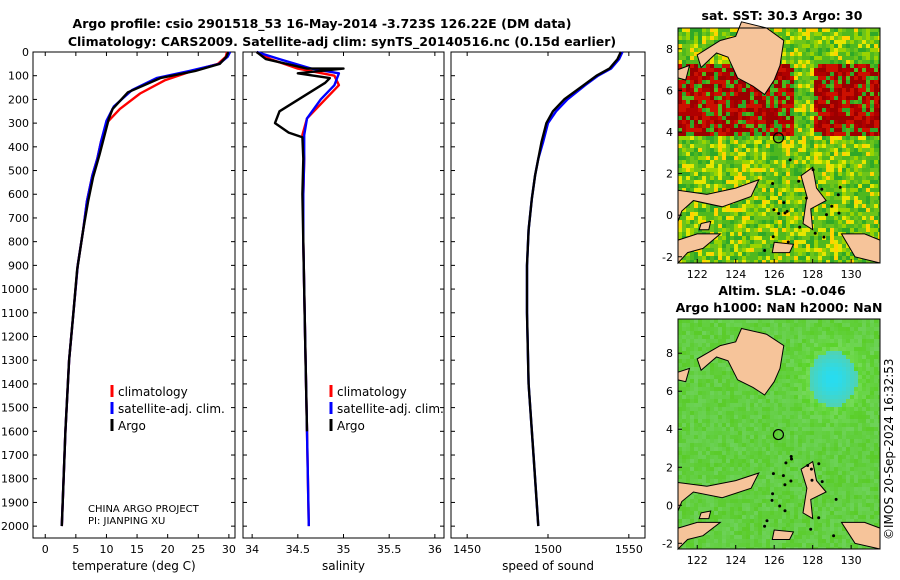 The image size is (900, 580). Describe the element at coordinates (779, 145) in the screenshot. I see `map-frame` at that location.